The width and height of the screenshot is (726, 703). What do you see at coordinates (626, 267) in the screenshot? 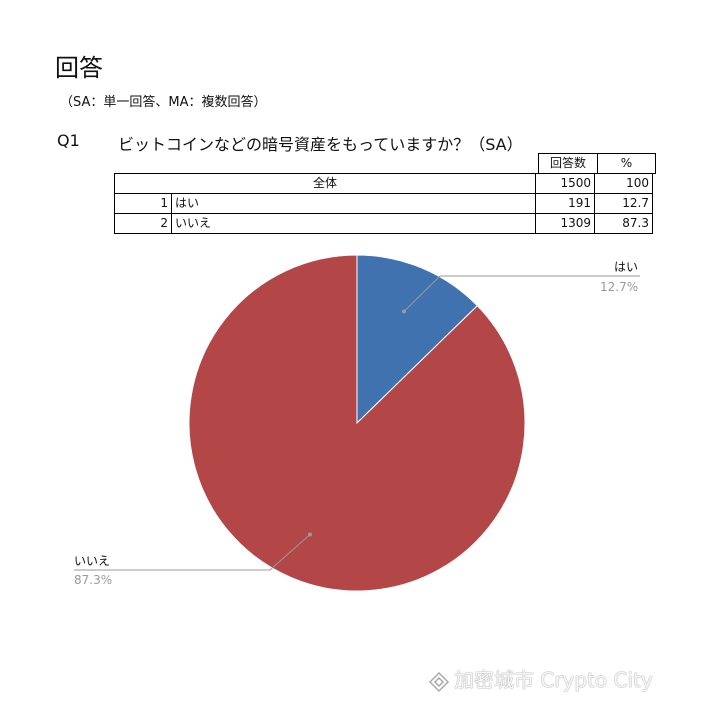
I see `slice-label-yes: はい` at bounding box center [626, 267].